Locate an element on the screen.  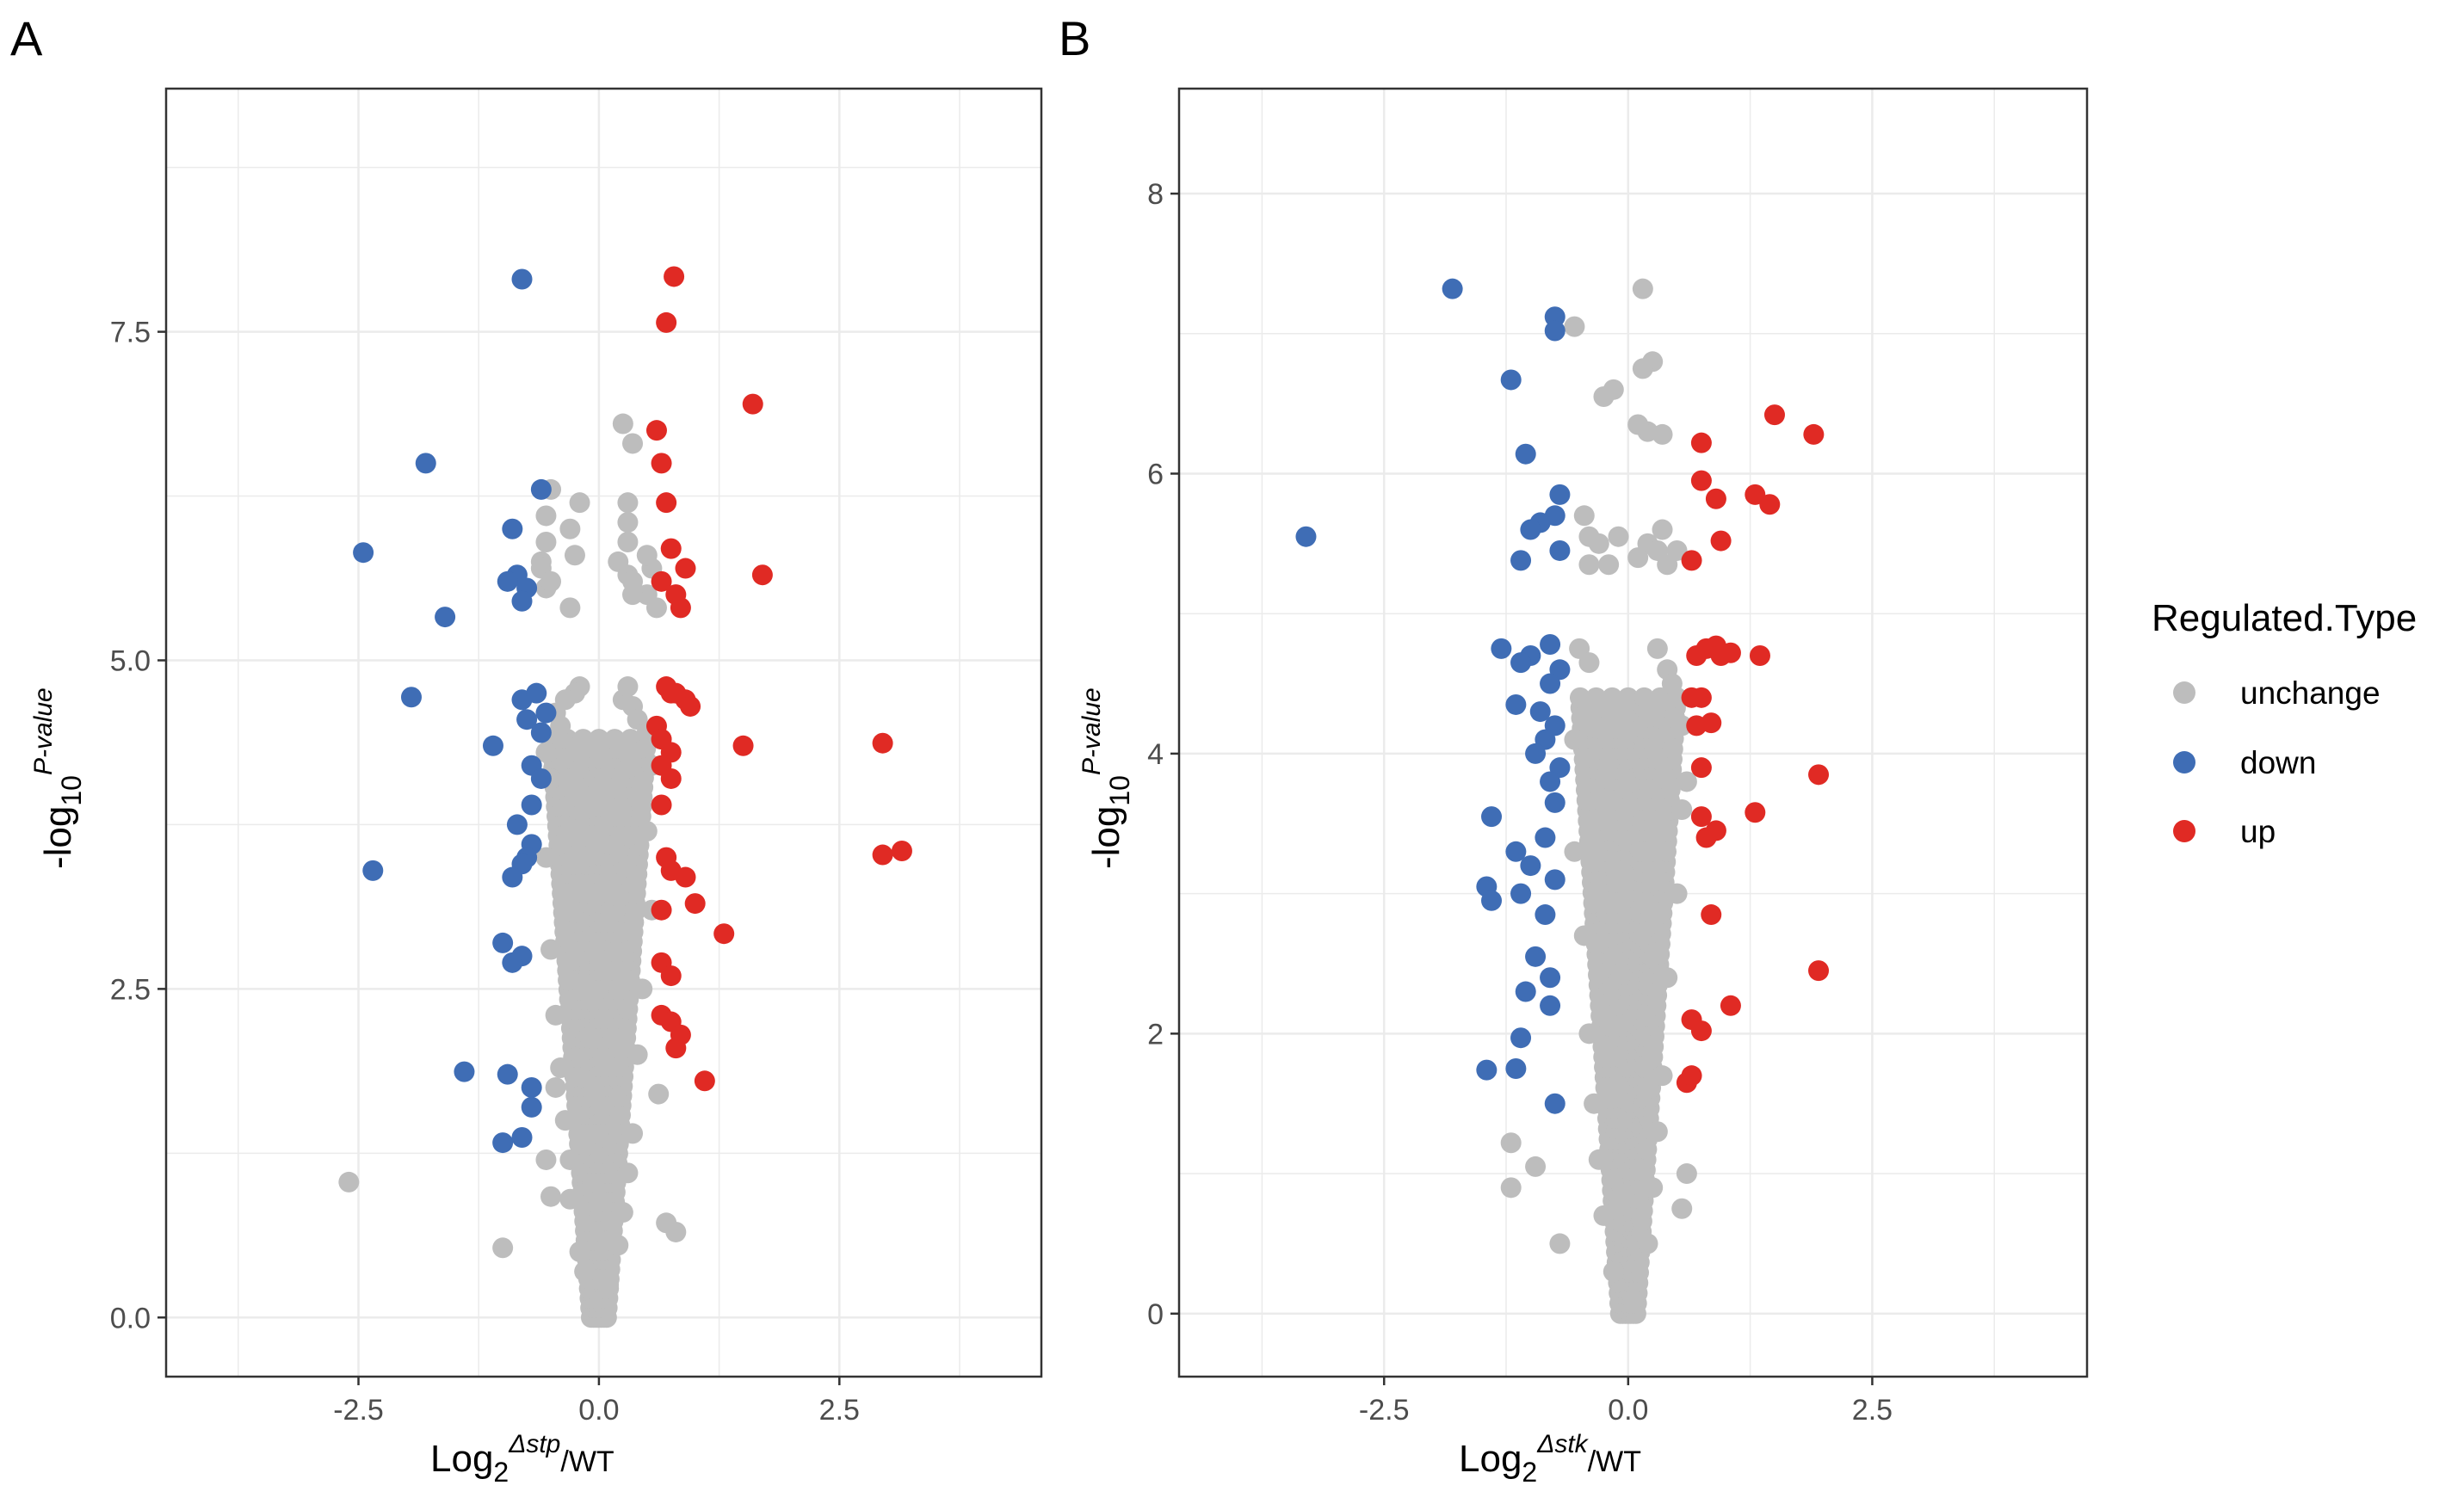
panel-a-x-tick-label: 2.5 is located at coordinates (839, 1410).